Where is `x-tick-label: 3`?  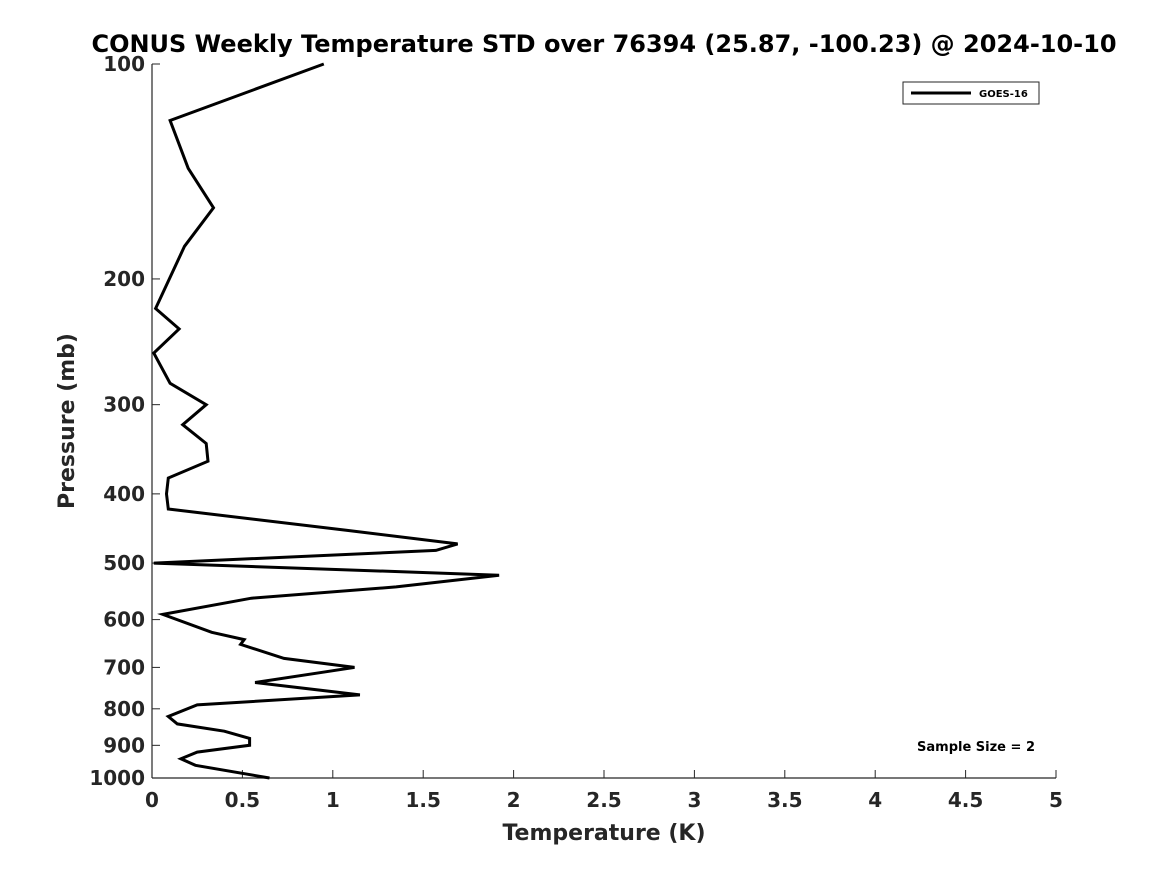
x-tick-label: 3 is located at coordinates (694, 800).